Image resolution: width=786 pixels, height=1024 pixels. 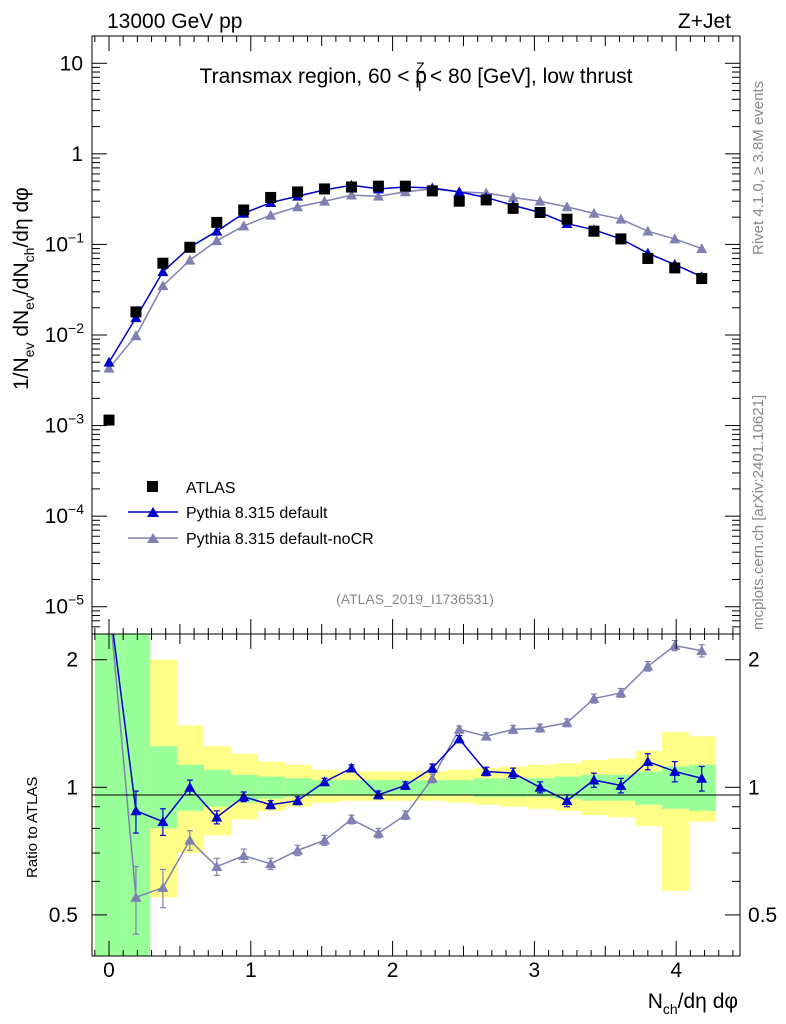 I want to click on x-axis-title: Nch/dη dφ, so click(x=693, y=1003).